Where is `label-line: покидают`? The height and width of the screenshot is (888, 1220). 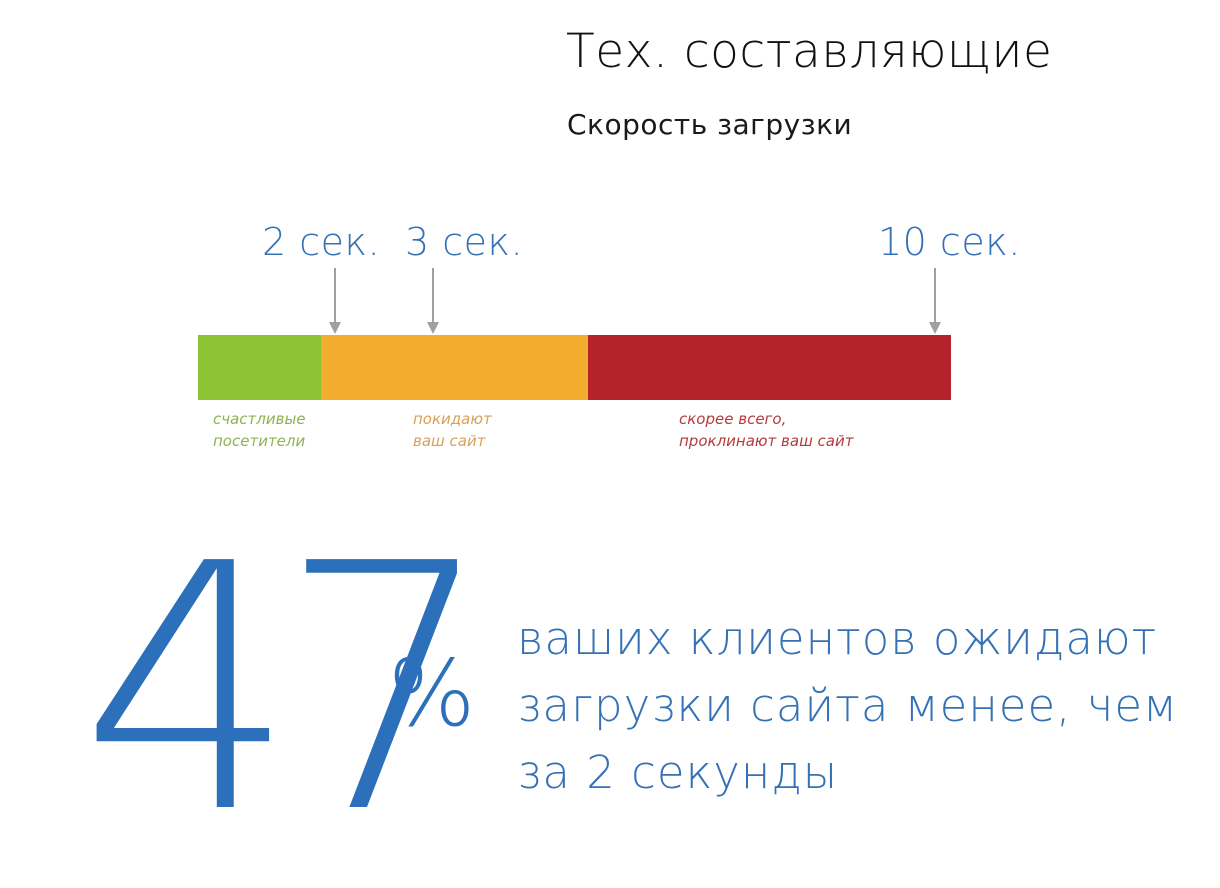
label-line: покидают is located at coordinates (452, 419).